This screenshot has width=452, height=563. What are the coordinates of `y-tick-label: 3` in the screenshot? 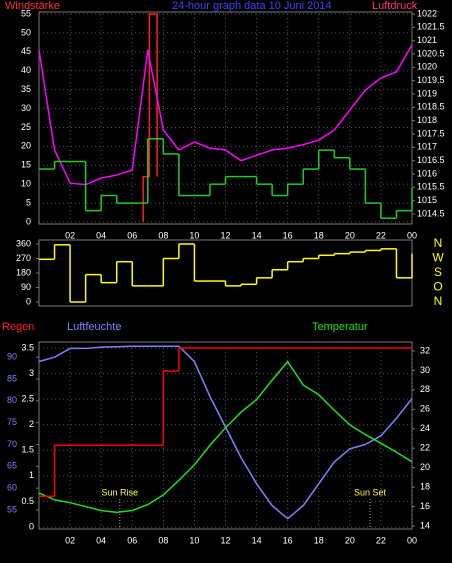 It's located at (31, 373).